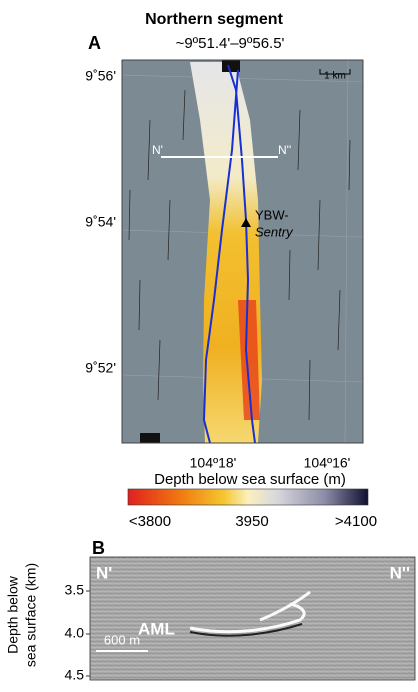 This screenshot has width=418, height=692. I want to click on y-tick-label: 3.5, so click(75, 590).